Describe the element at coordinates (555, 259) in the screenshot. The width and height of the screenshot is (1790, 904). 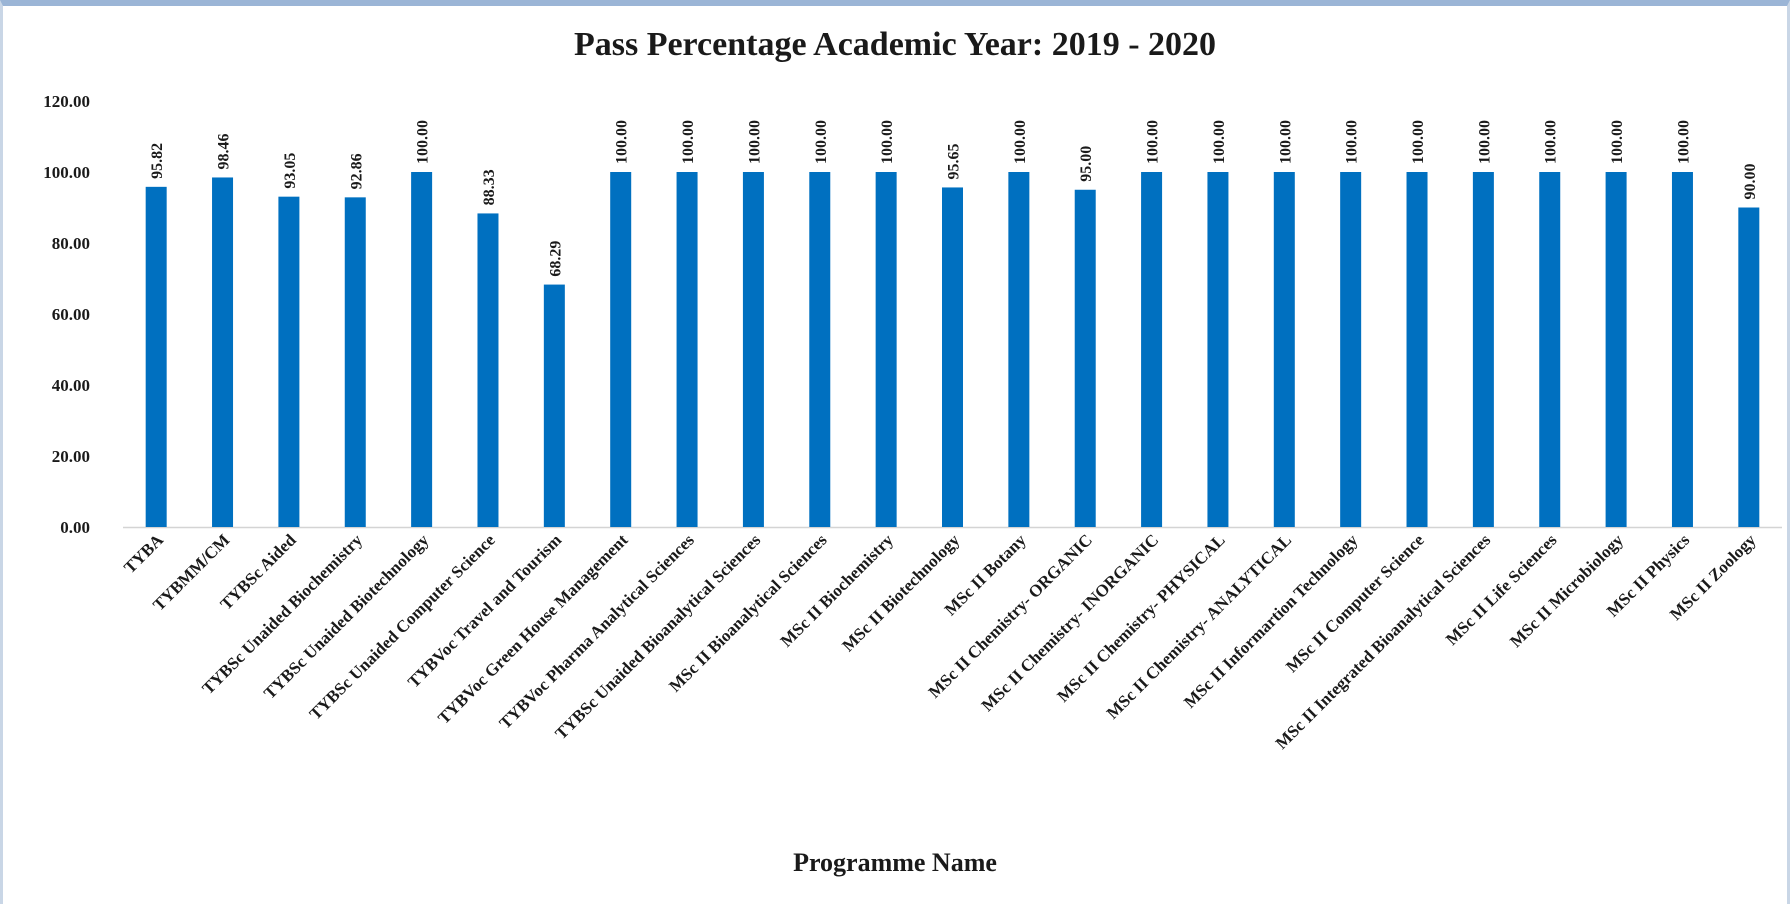
I see `data-label: 68.29` at that location.